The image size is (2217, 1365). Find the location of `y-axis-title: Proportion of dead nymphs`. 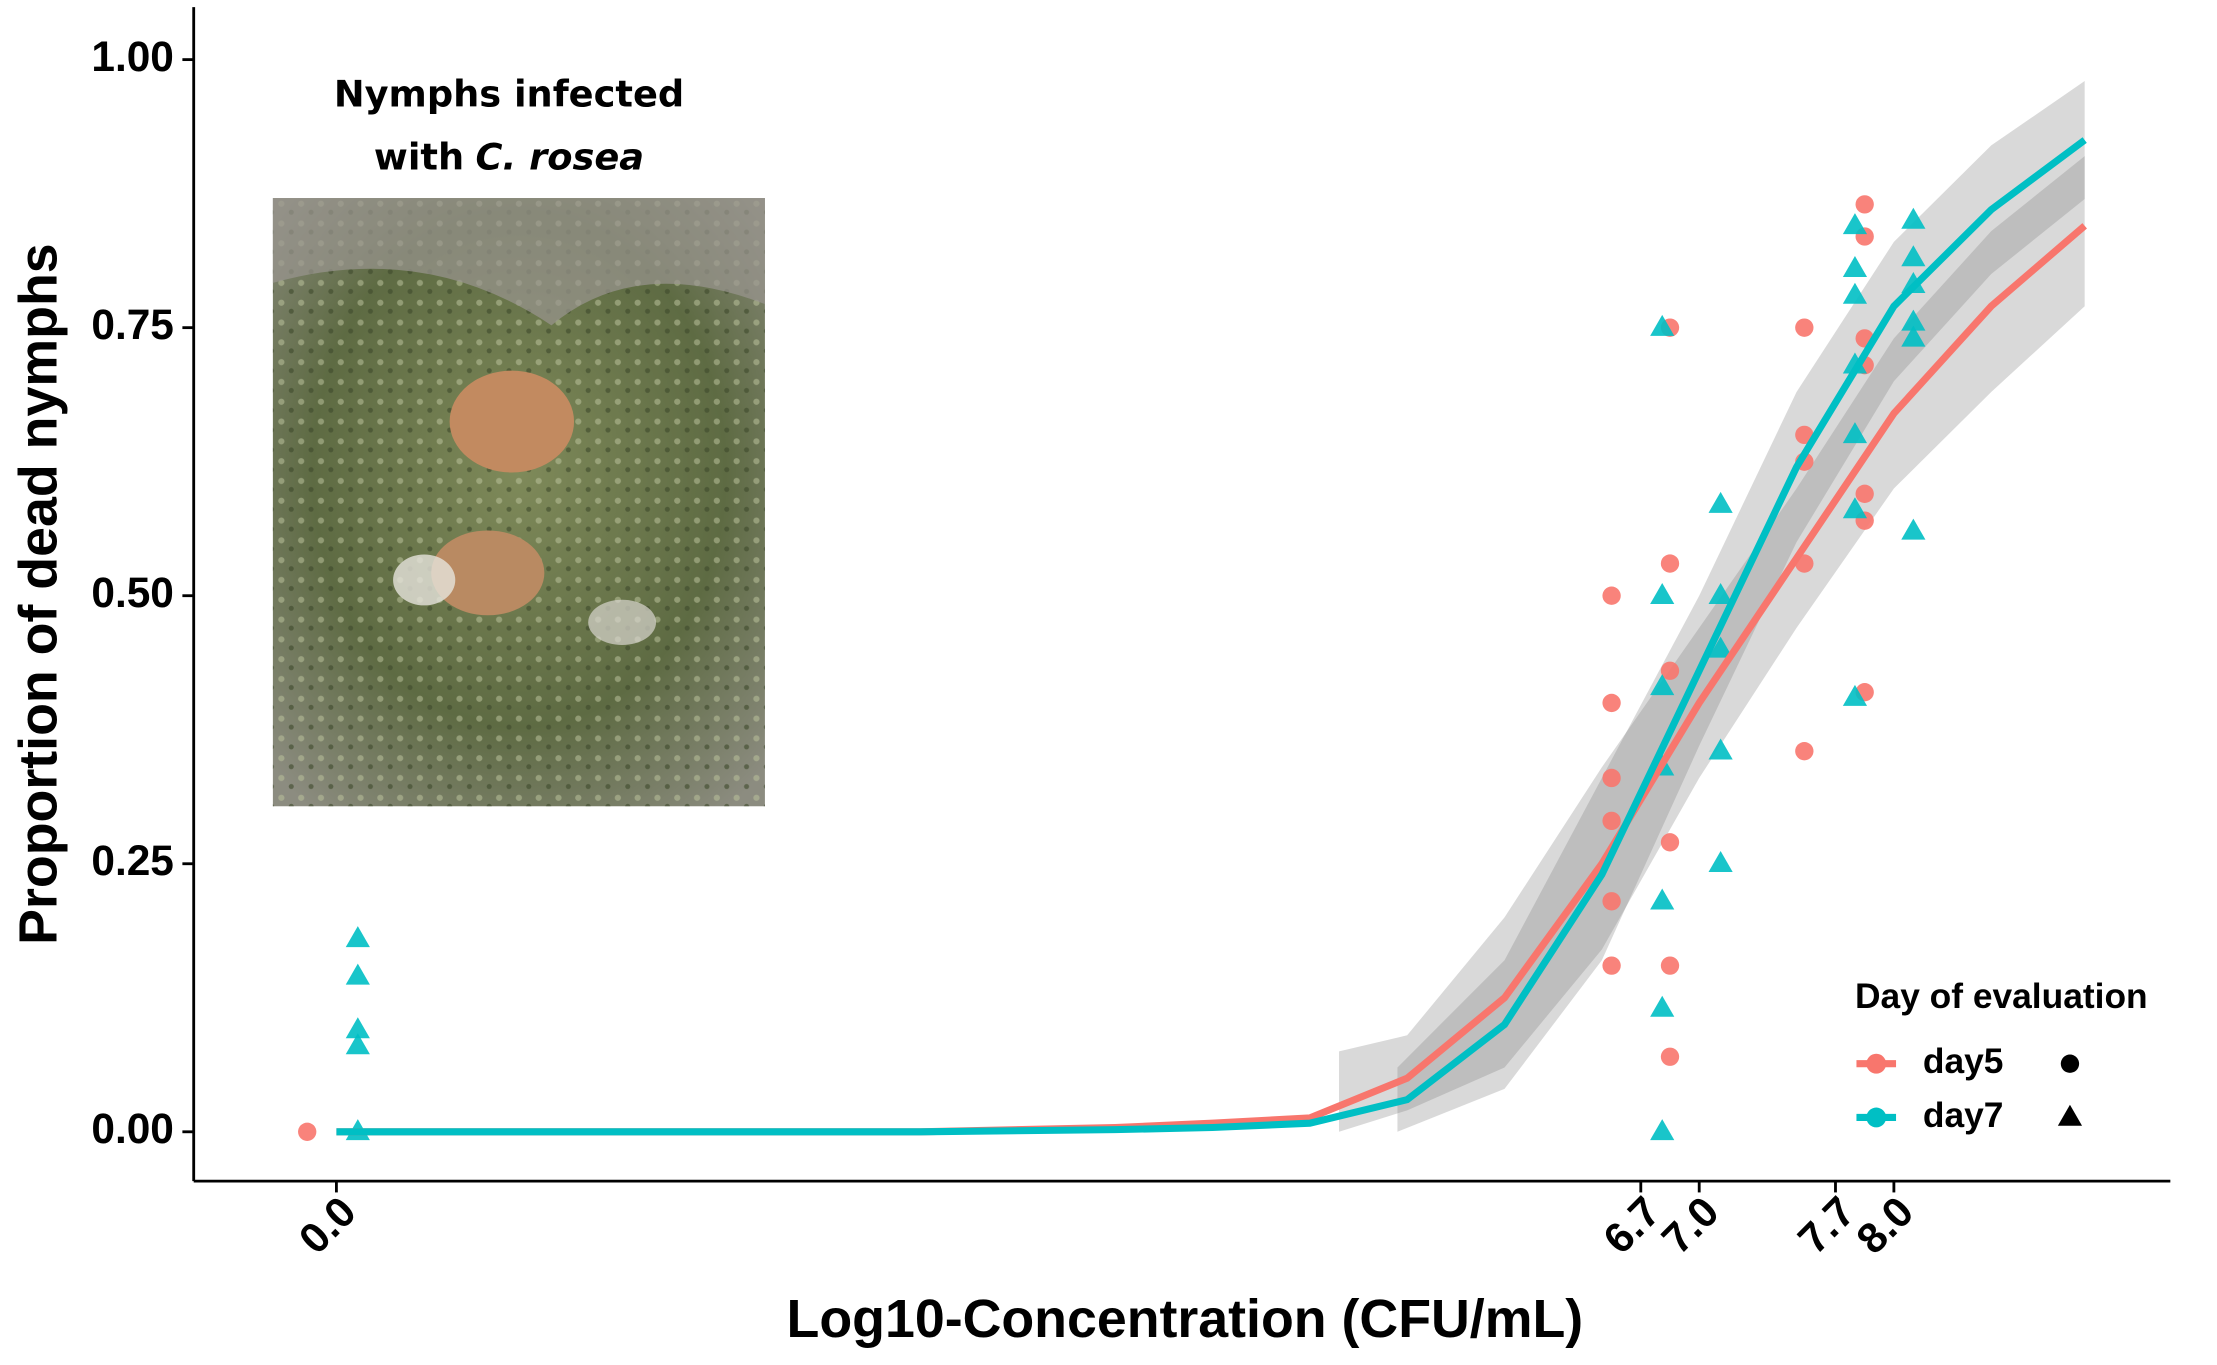

y-axis-title: Proportion of dead nymphs is located at coordinates (39, 593).